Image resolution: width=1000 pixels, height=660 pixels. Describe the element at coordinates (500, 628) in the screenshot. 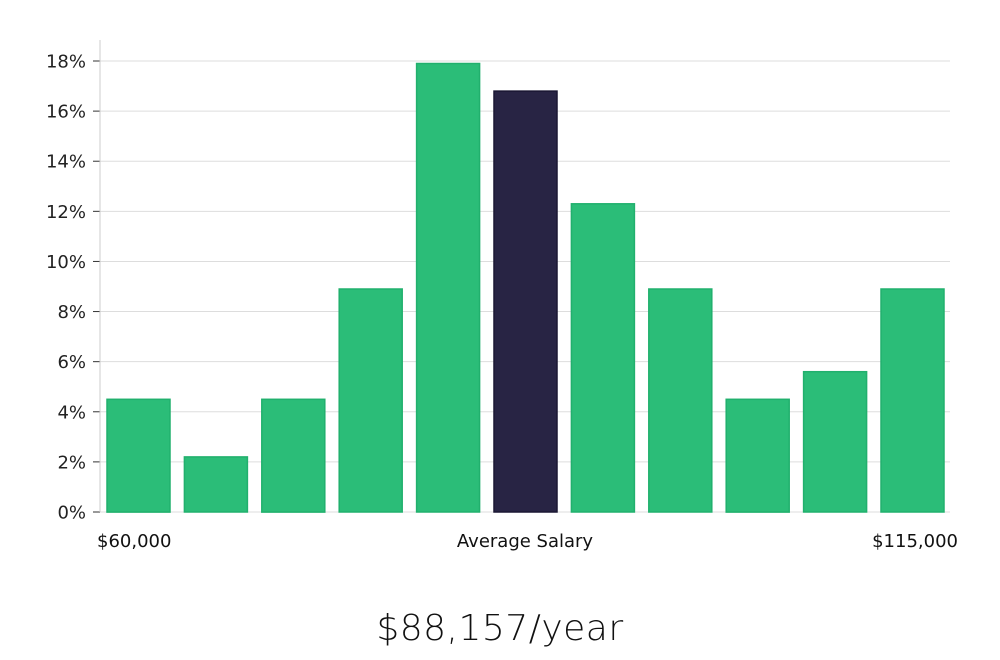

I see `average-salary-value: $88,157/year` at that location.